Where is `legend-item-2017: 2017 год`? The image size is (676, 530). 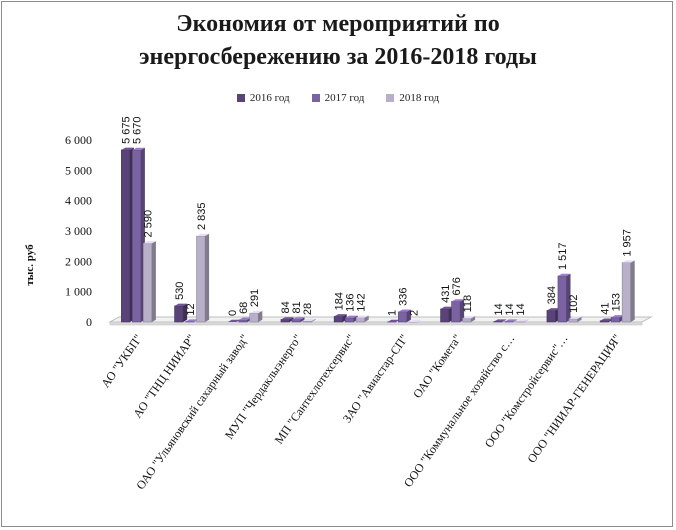
legend-item-2017: 2017 год is located at coordinates (338, 98).